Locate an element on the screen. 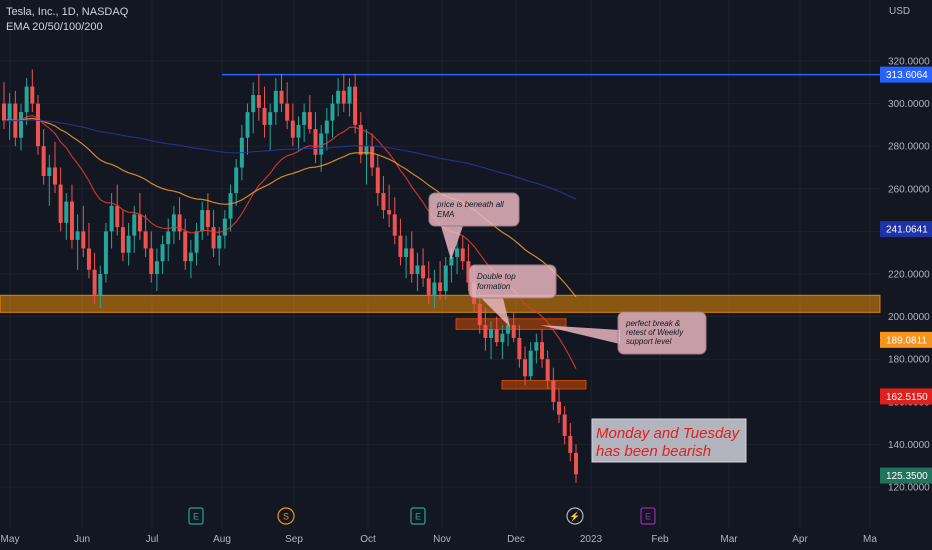 Image resolution: width=932 pixels, height=550 pixels. symbol-title: Tesla, Inc., 1D, NASDAQ is located at coordinates (67, 12).